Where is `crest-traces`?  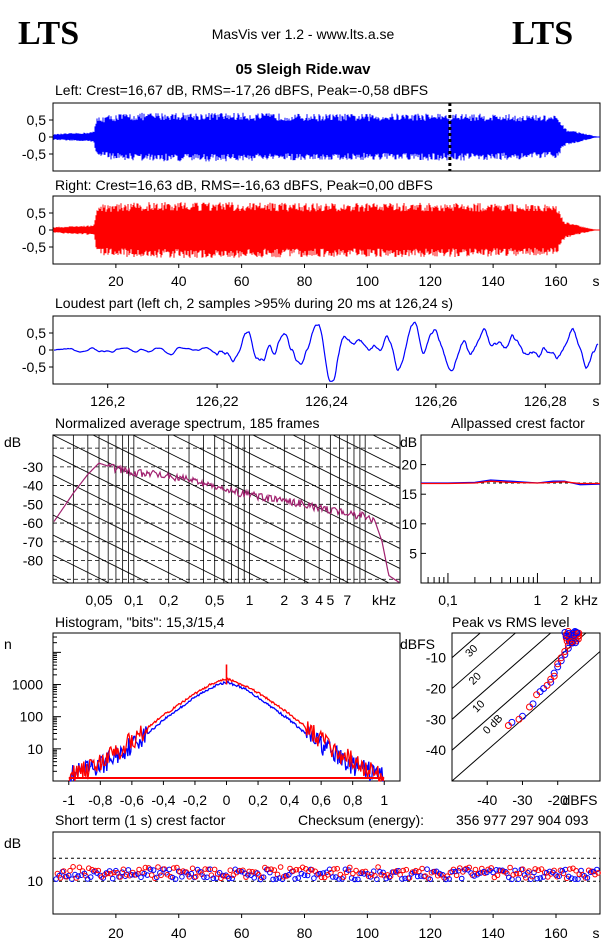 crest-traces is located at coordinates (511, 482).